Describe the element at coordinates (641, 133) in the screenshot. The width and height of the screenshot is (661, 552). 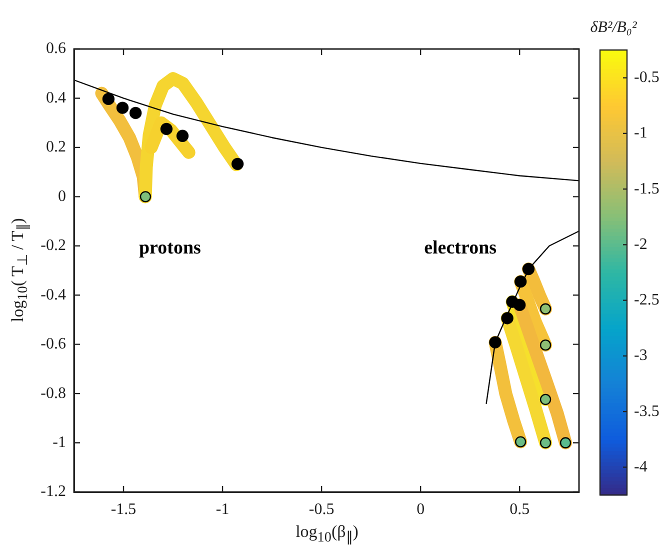
I see `color-bar-label: -1` at that location.